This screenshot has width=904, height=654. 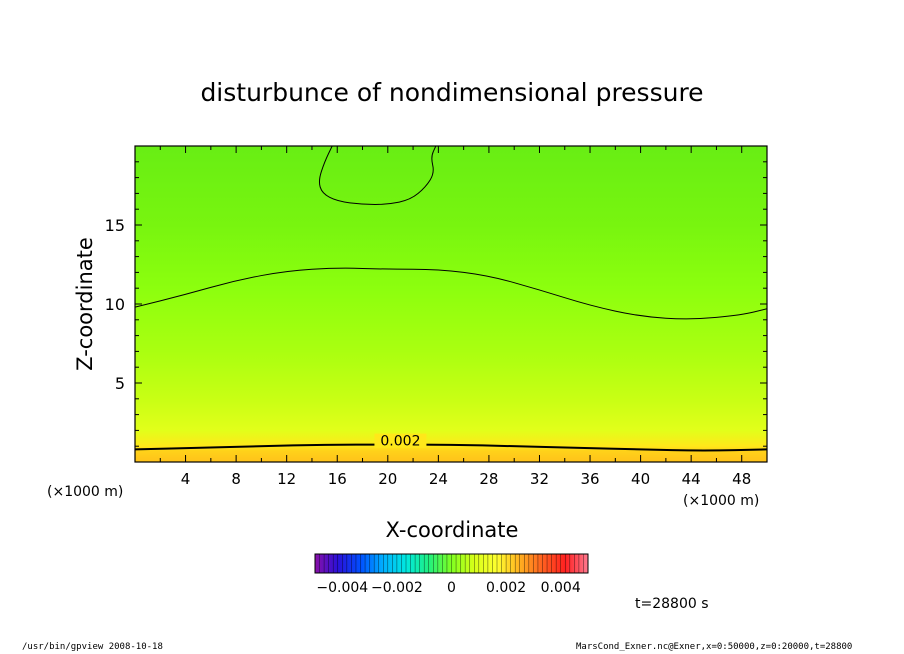 What do you see at coordinates (337, 479) in the screenshot?
I see `x-tick-label: 16` at bounding box center [337, 479].